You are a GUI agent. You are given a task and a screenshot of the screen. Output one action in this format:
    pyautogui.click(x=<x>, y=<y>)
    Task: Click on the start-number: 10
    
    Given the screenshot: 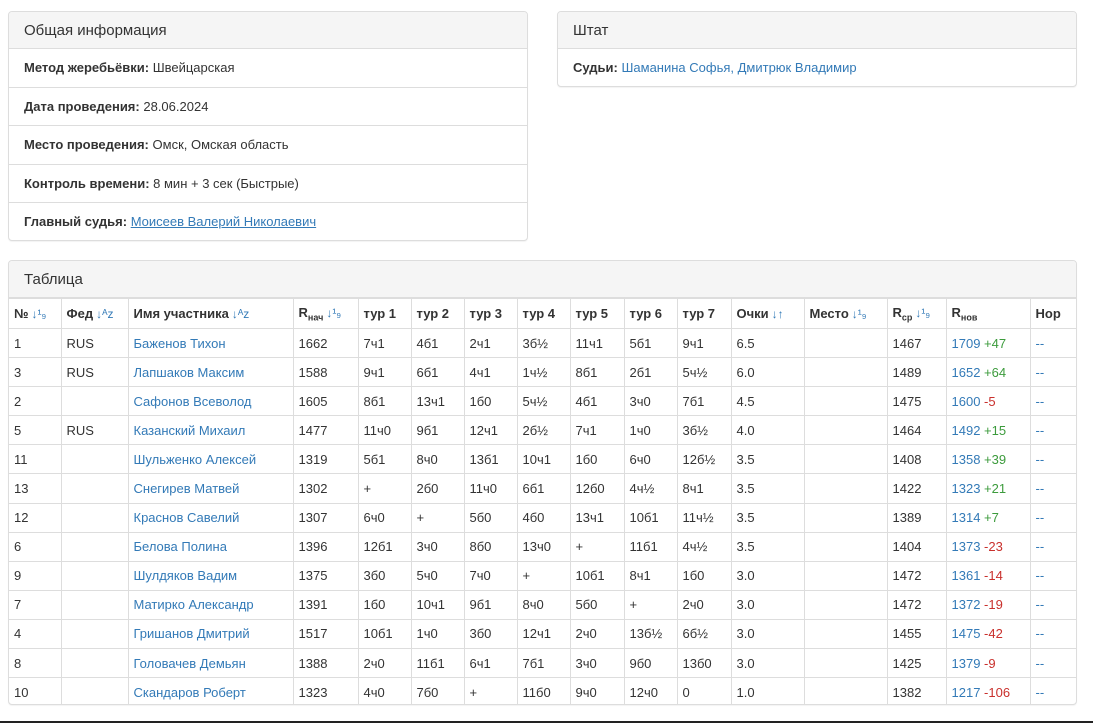 What is the action you would take?
    pyautogui.click(x=21, y=692)
    